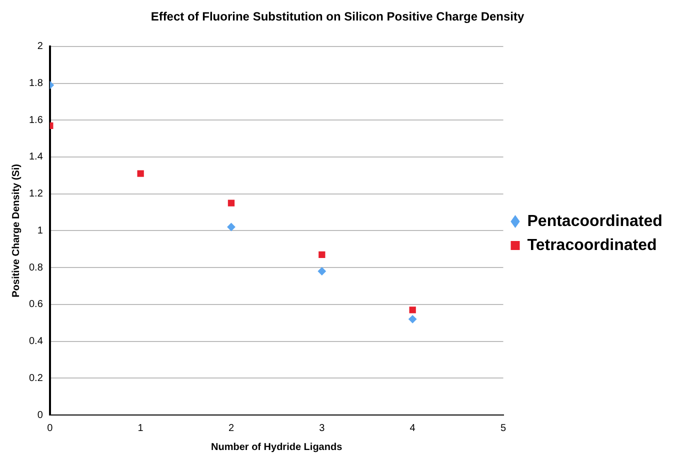  I want to click on legend-label: Tetracoordinated, so click(592, 245).